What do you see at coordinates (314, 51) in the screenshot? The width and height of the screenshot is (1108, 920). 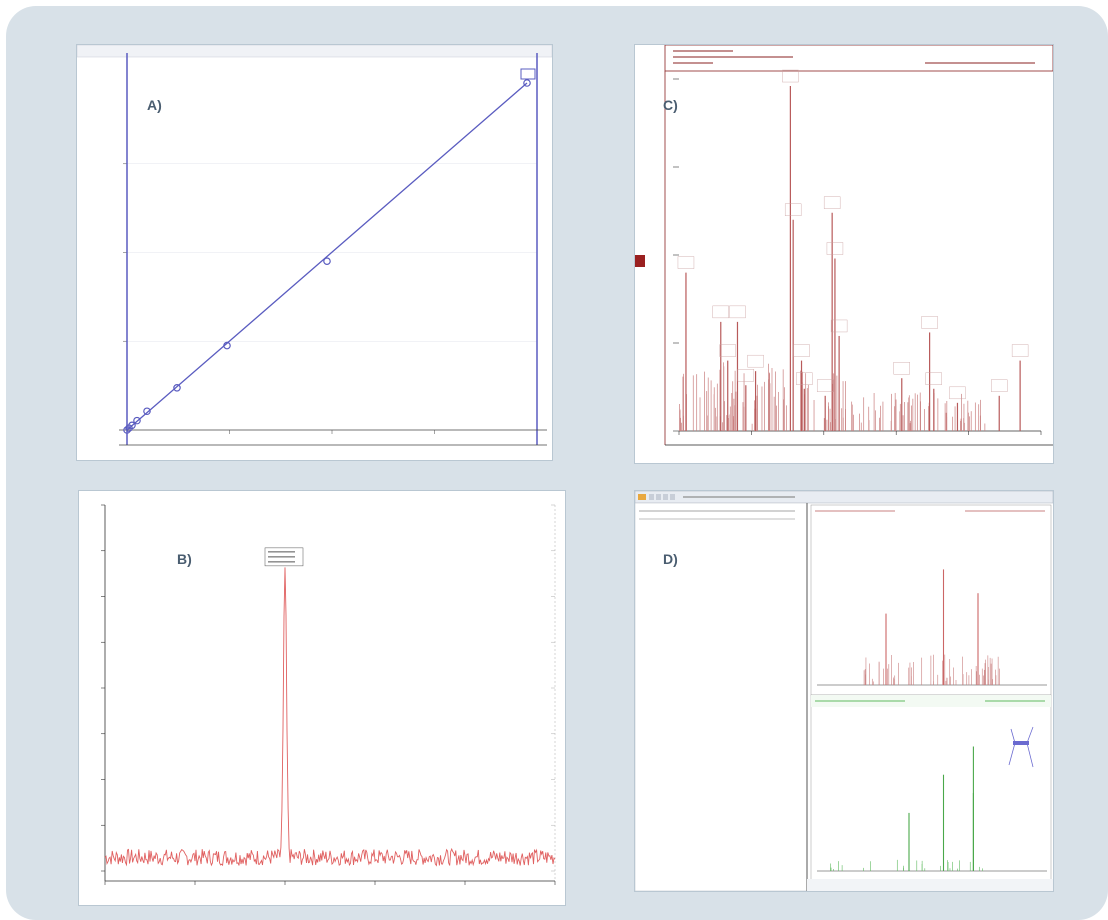 I see `panel-a-header` at bounding box center [314, 51].